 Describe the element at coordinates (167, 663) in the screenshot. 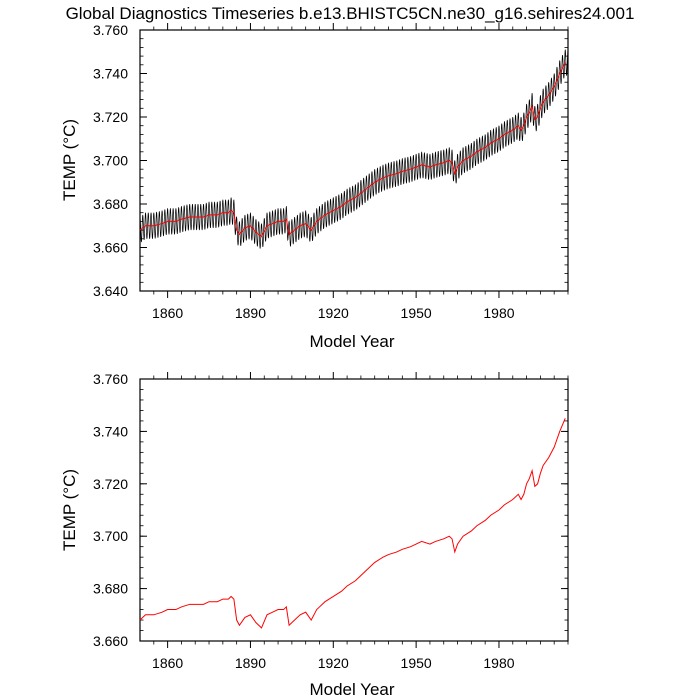

I see `bottom-x-tick-label: 1860` at that location.